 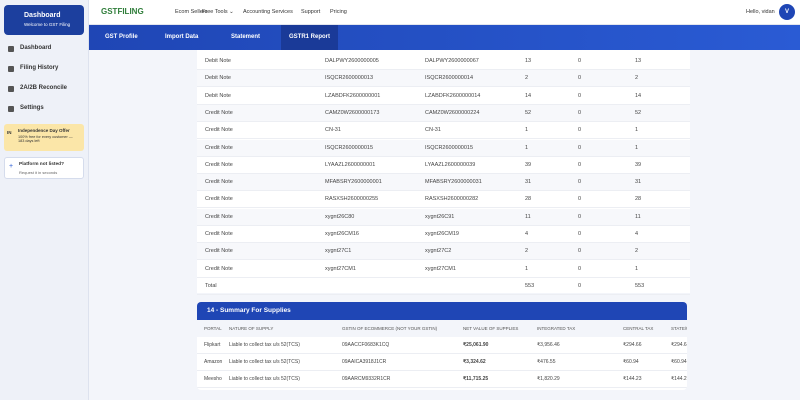 I want to click on summary-cell: ₹3,324.62, so click(x=474, y=362).